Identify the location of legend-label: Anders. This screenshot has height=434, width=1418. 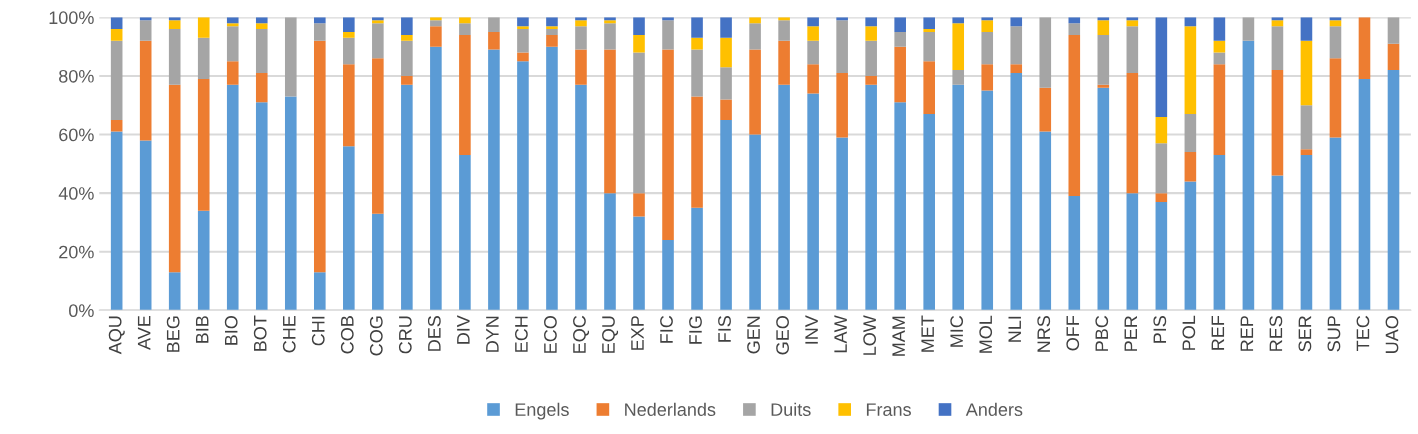
(994, 409).